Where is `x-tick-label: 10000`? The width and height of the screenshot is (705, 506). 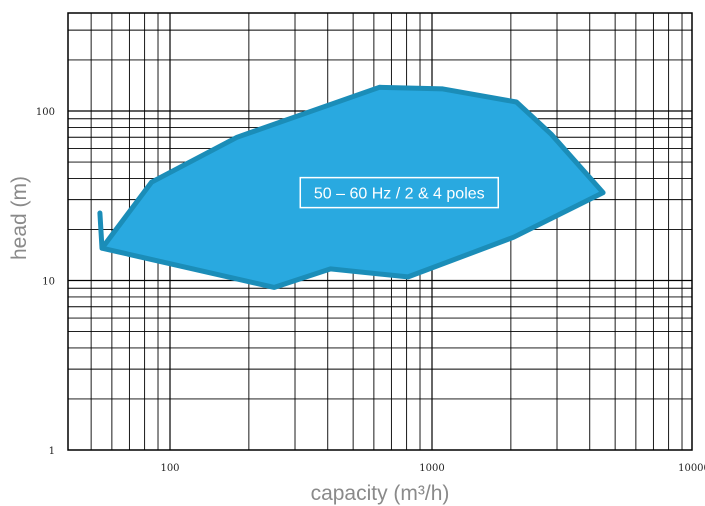
x-tick-label: 10000 is located at coordinates (691, 468).